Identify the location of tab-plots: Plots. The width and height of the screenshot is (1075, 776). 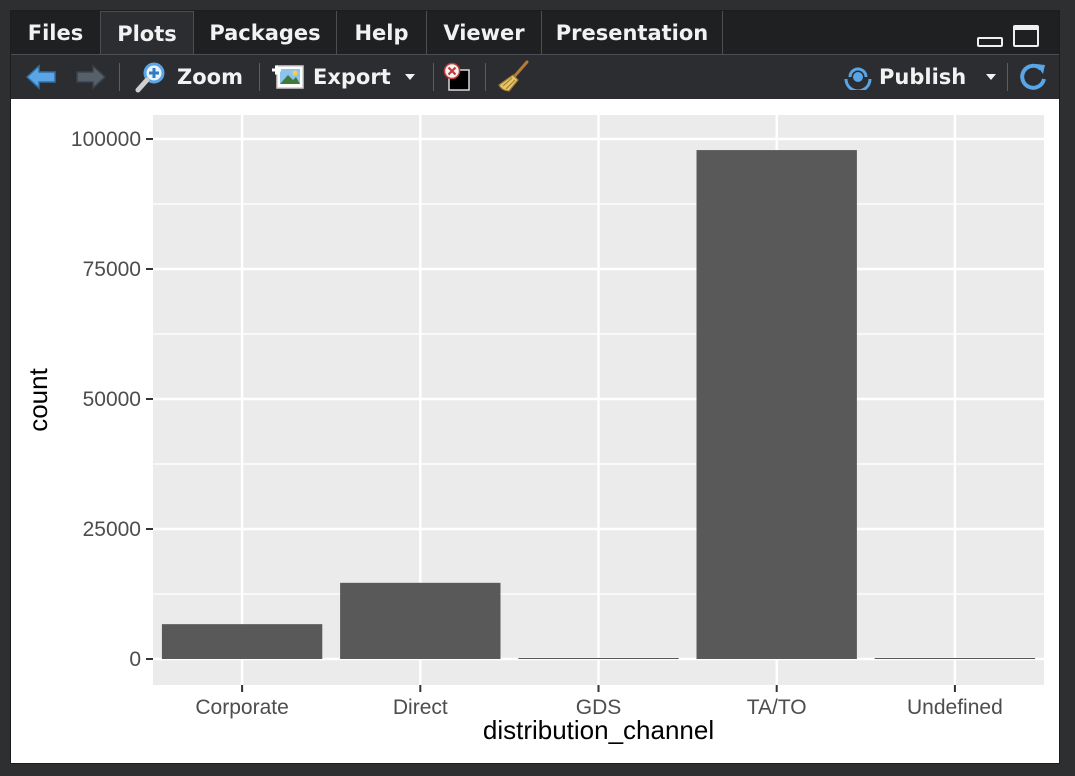
(147, 33).